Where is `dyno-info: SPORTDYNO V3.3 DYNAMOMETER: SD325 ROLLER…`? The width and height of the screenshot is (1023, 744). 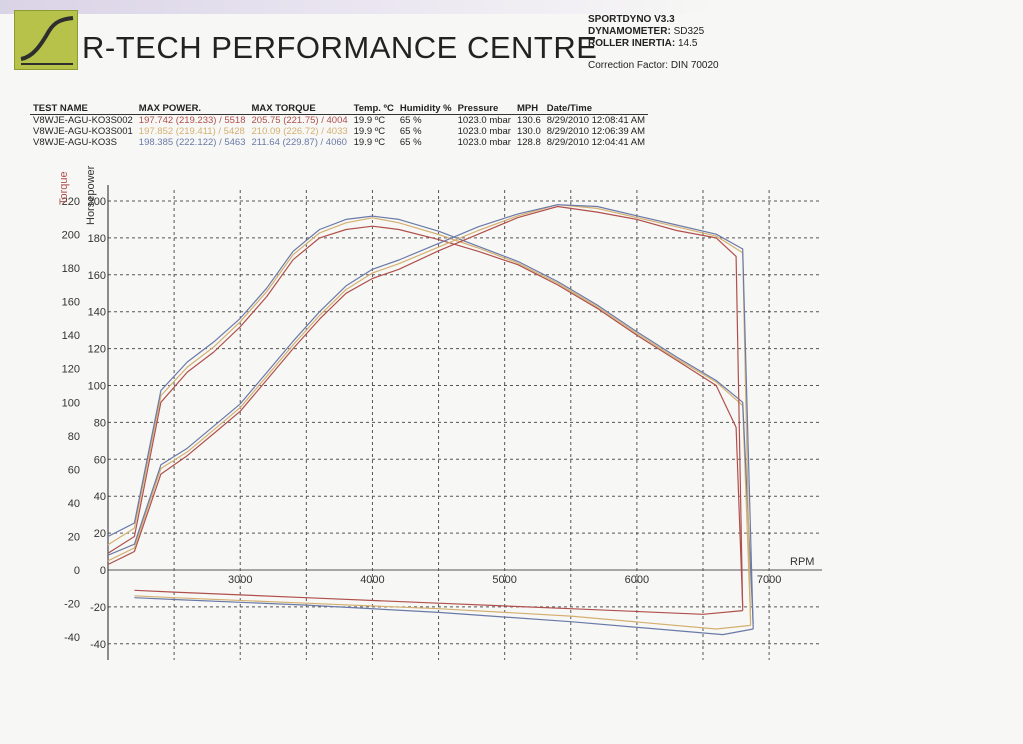 dyno-info: SPORTDYNO V3.3 DYNAMOMETER: SD325 ROLLER… is located at coordinates (653, 43).